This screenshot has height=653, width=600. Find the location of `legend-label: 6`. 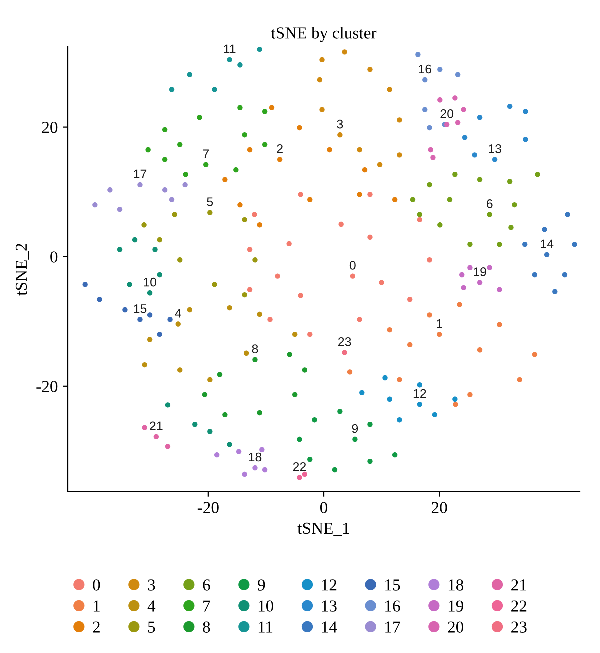

legend-label: 6 is located at coordinates (206, 585).